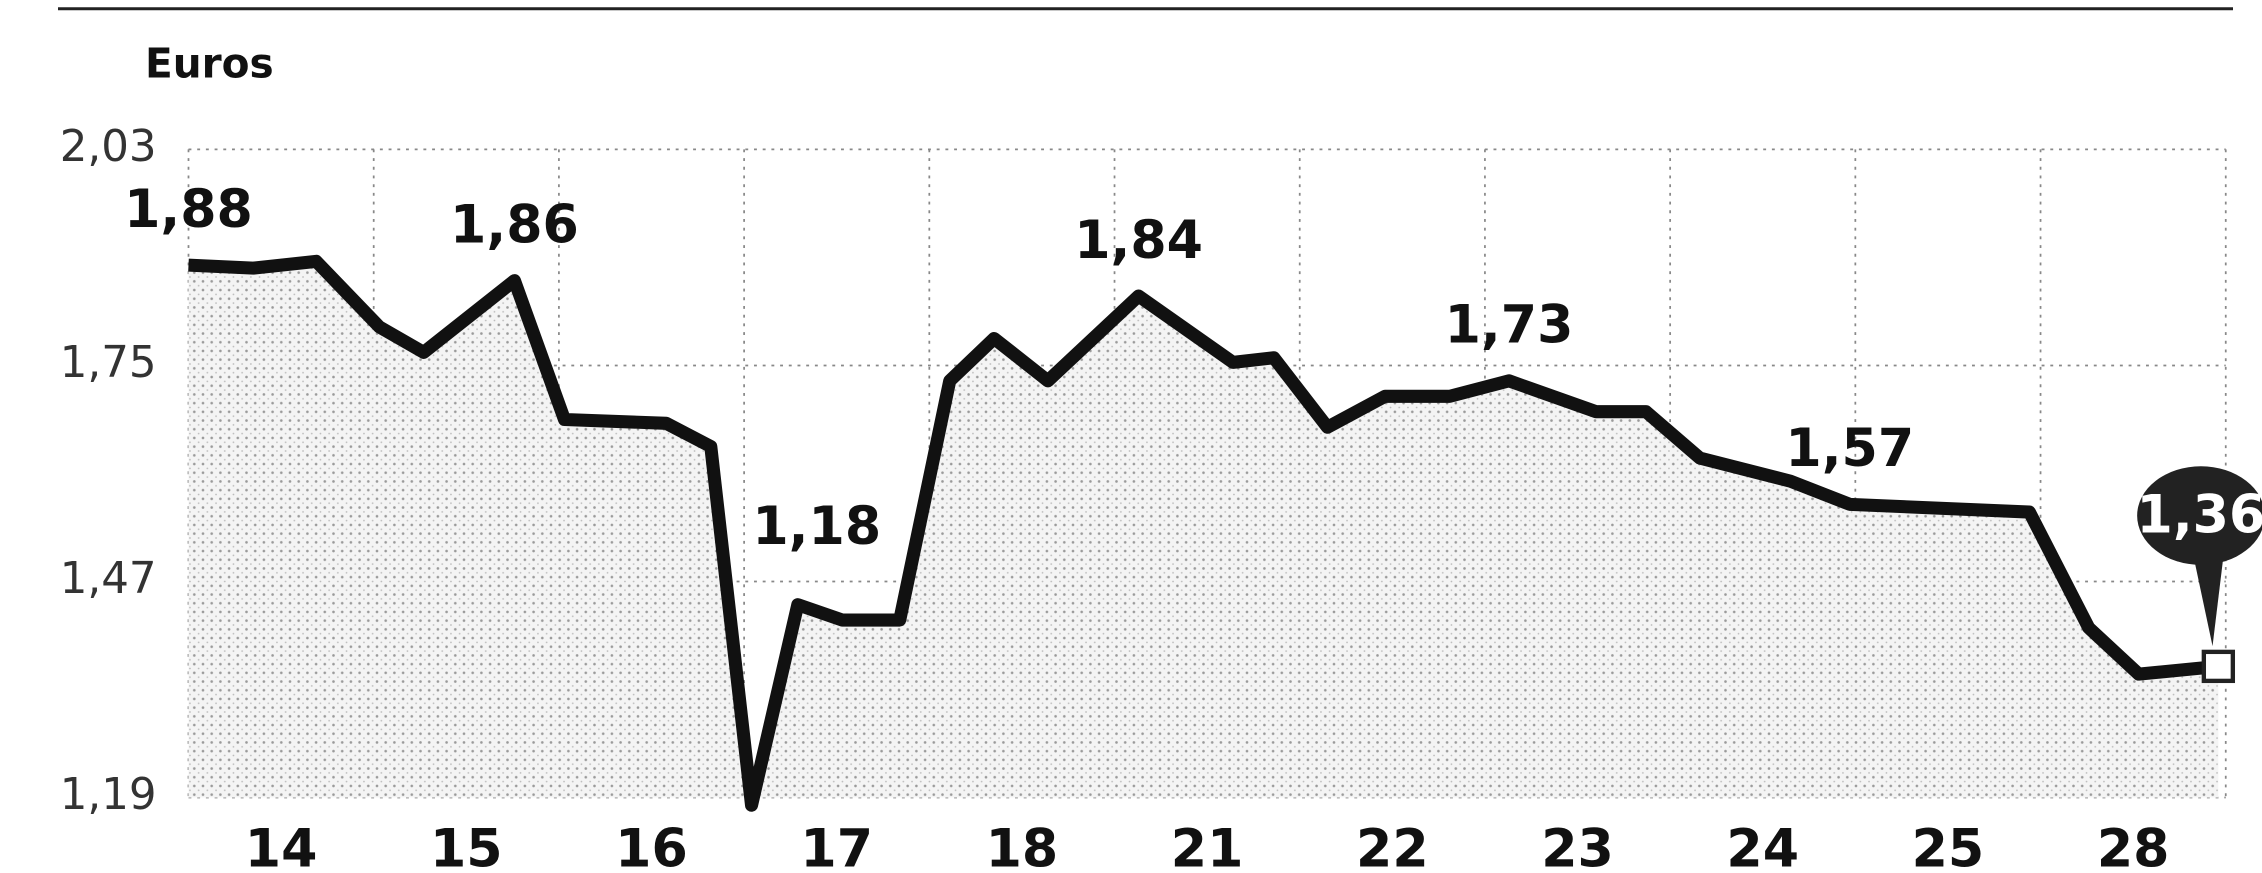  I want to click on x-tick-label: 23, so click(1577, 846).